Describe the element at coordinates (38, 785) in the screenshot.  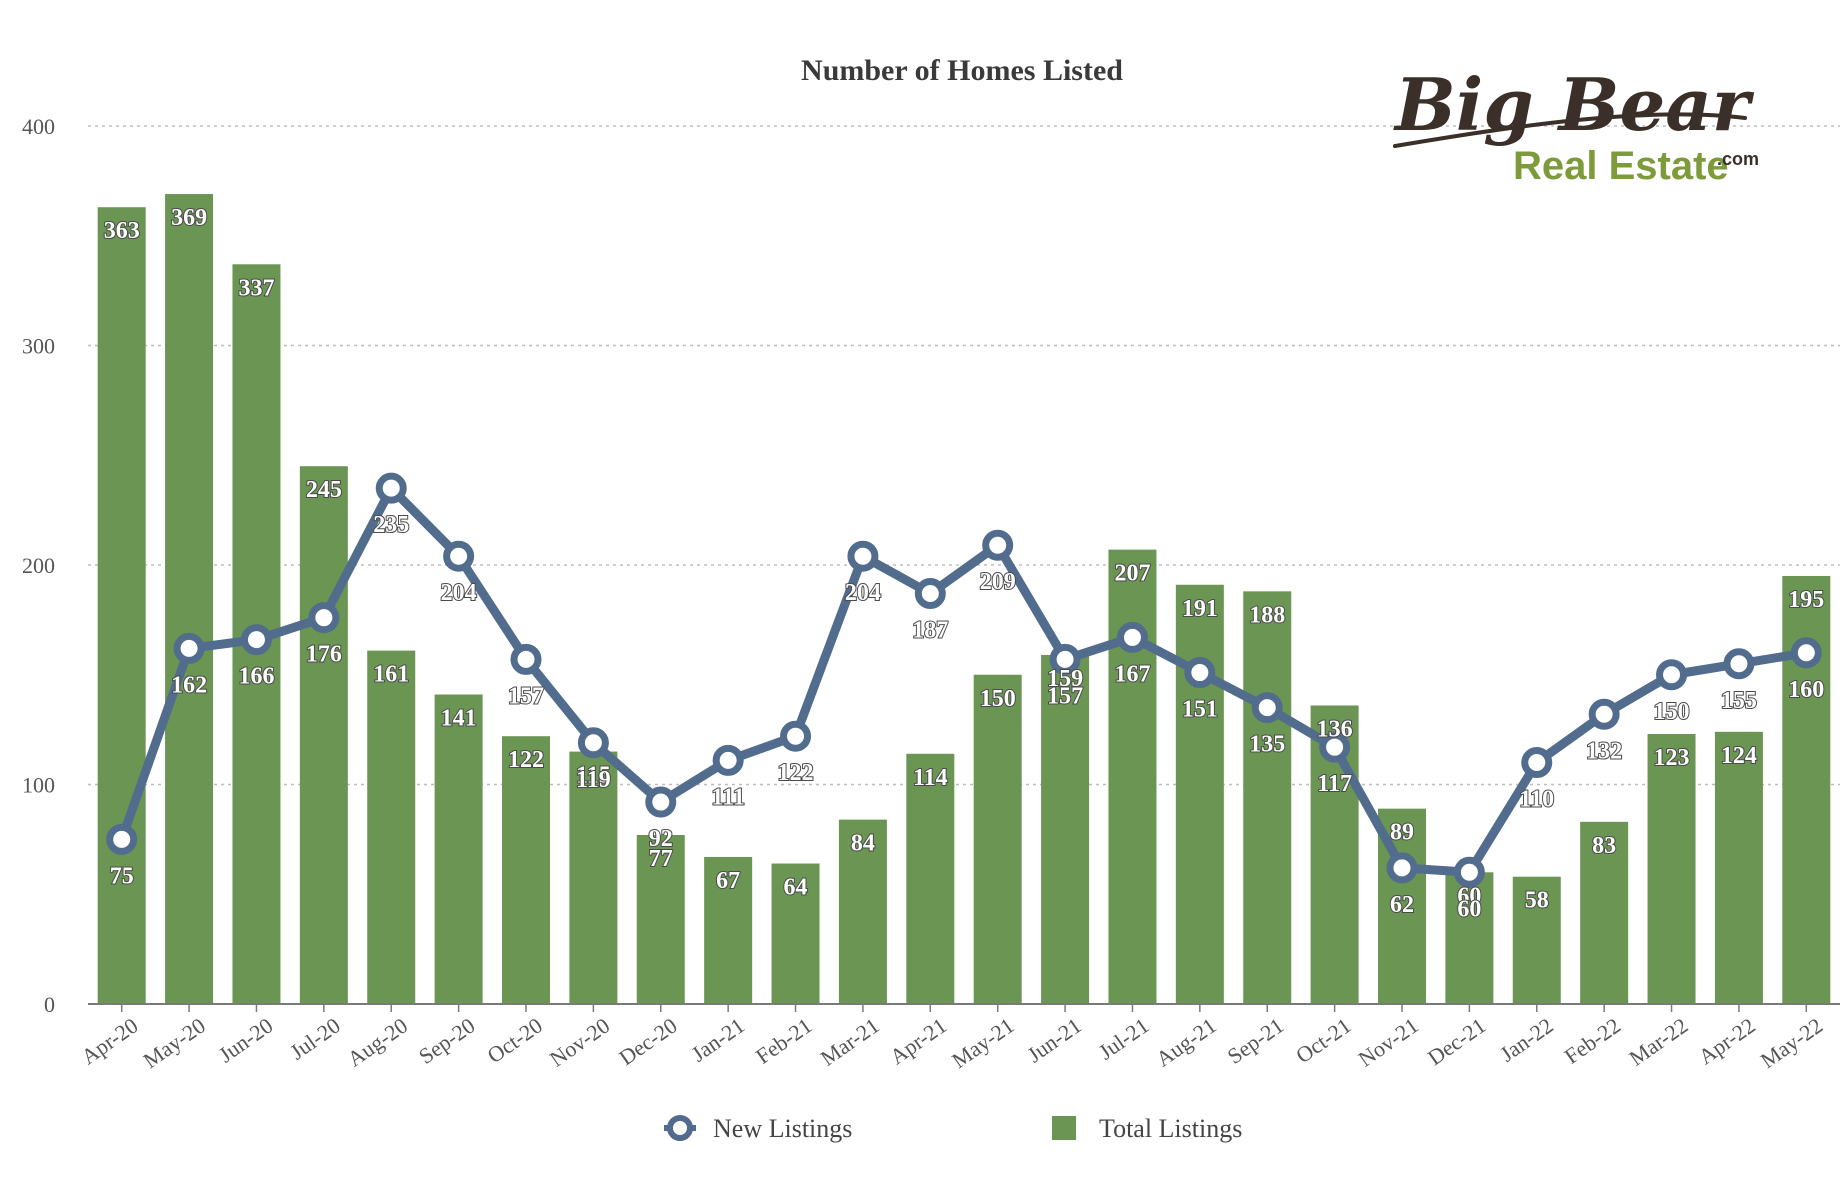
I see `y-tick-label: 100` at that location.